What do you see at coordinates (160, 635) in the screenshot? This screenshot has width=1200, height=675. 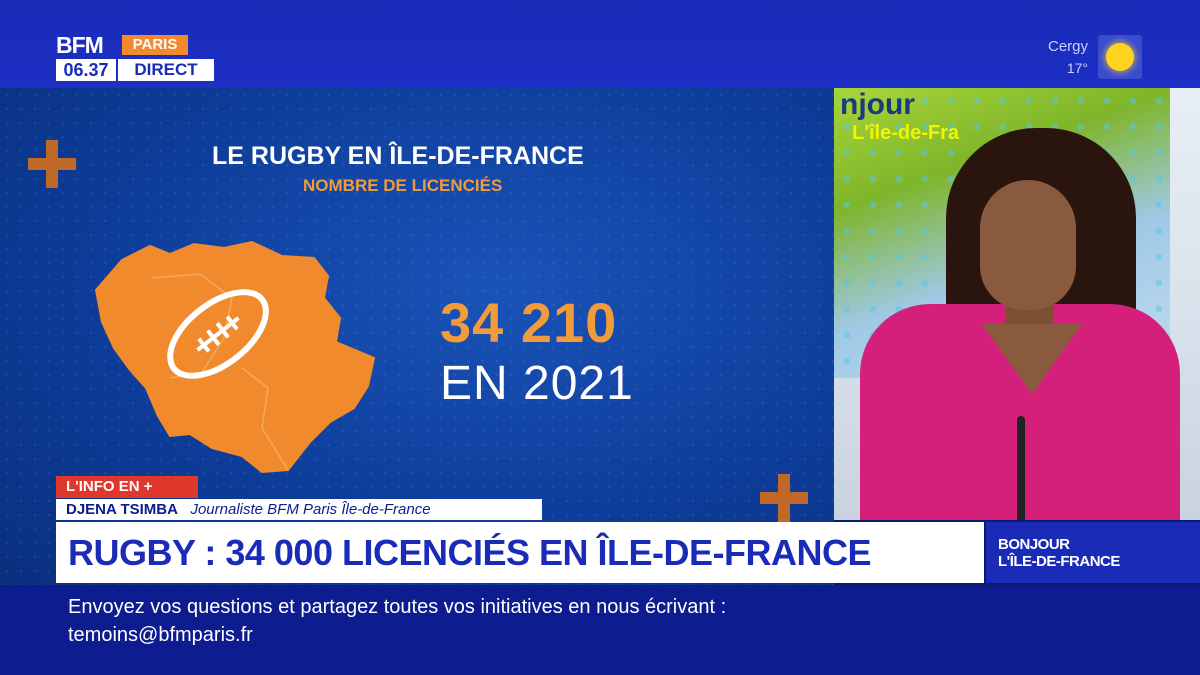 I see `ticker-email: temoins@bfmparis.fr` at bounding box center [160, 635].